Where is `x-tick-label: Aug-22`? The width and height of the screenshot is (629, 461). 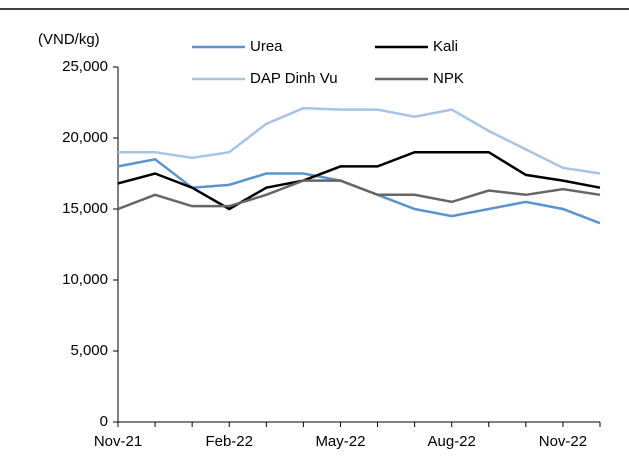 x-tick-label: Aug-22 is located at coordinates (452, 441).